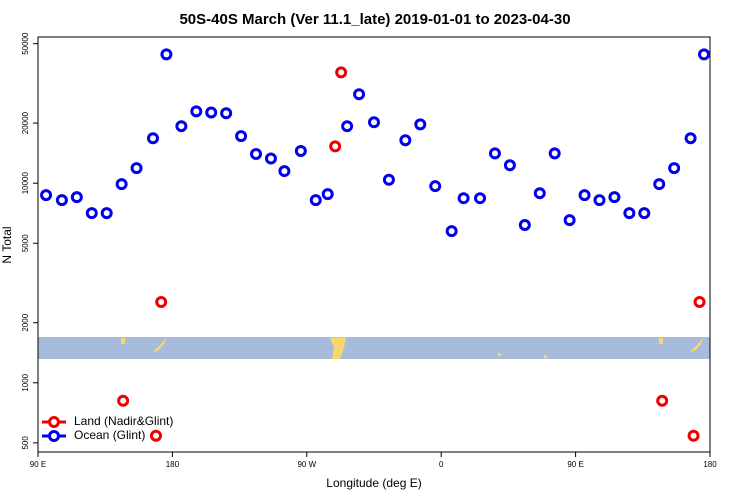 This screenshot has width=750, height=500. I want to click on x-axis-label: Longitude (deg E), so click(373, 483).